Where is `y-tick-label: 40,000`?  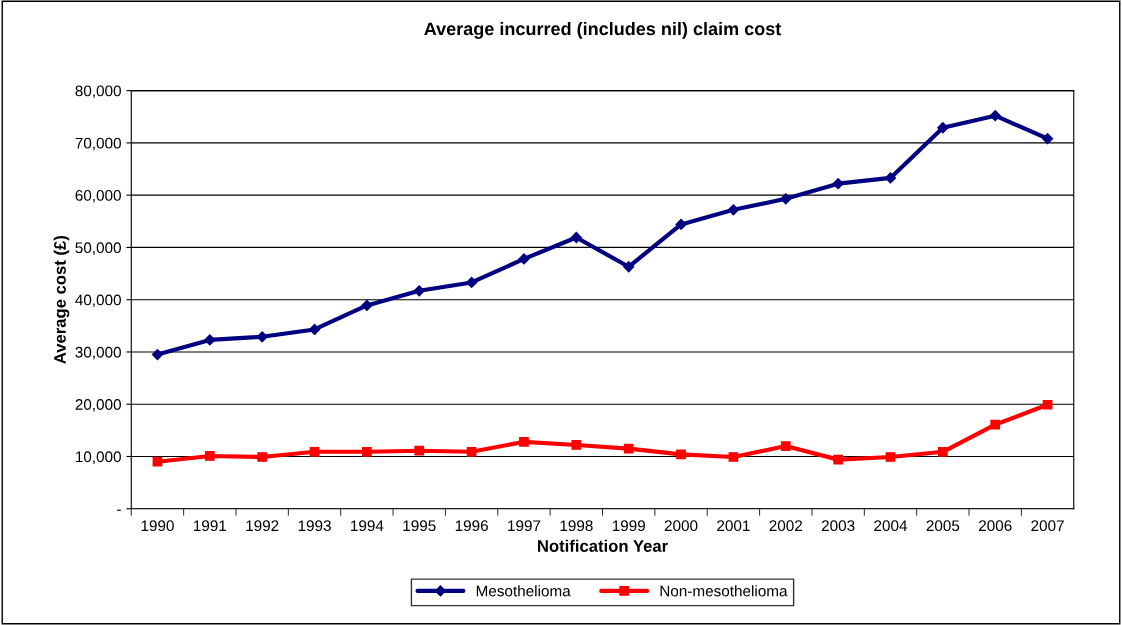 y-tick-label: 40,000 is located at coordinates (98, 301).